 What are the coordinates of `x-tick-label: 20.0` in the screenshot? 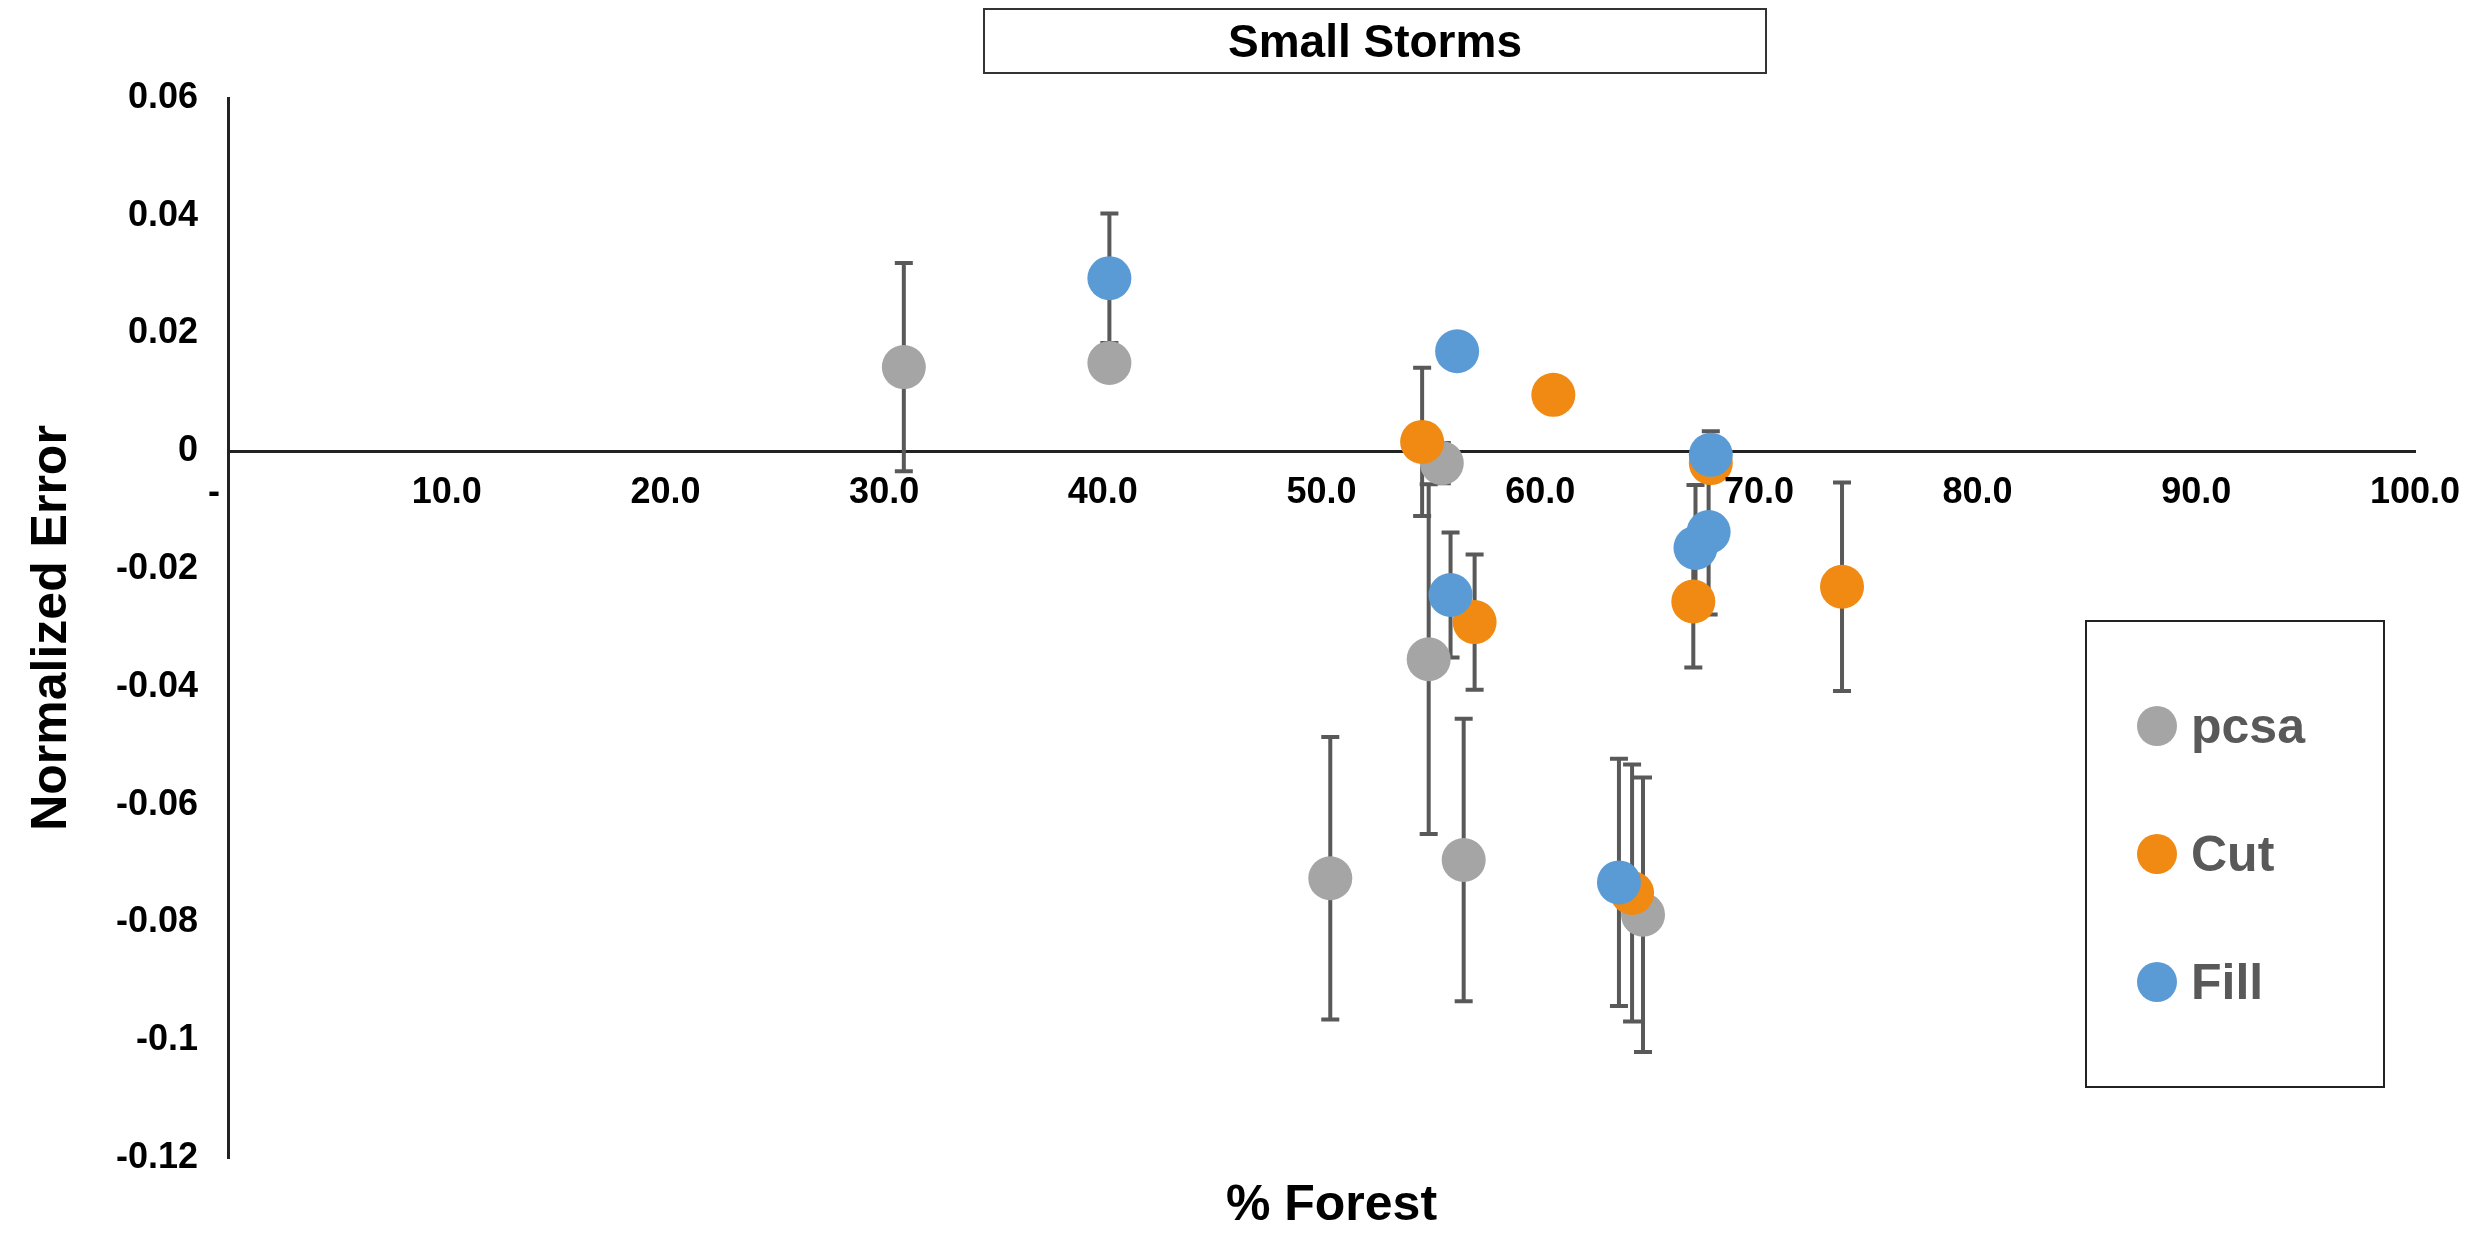 It's located at (665, 491).